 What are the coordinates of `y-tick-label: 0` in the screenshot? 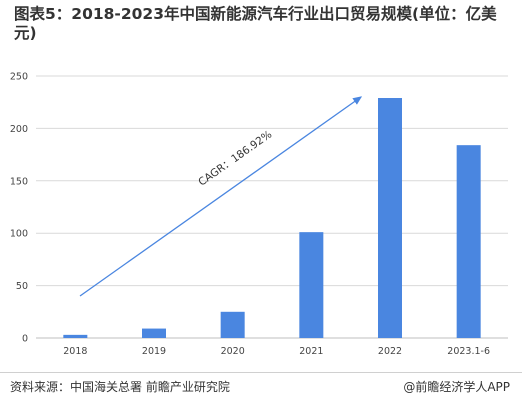 It's located at (25, 339).